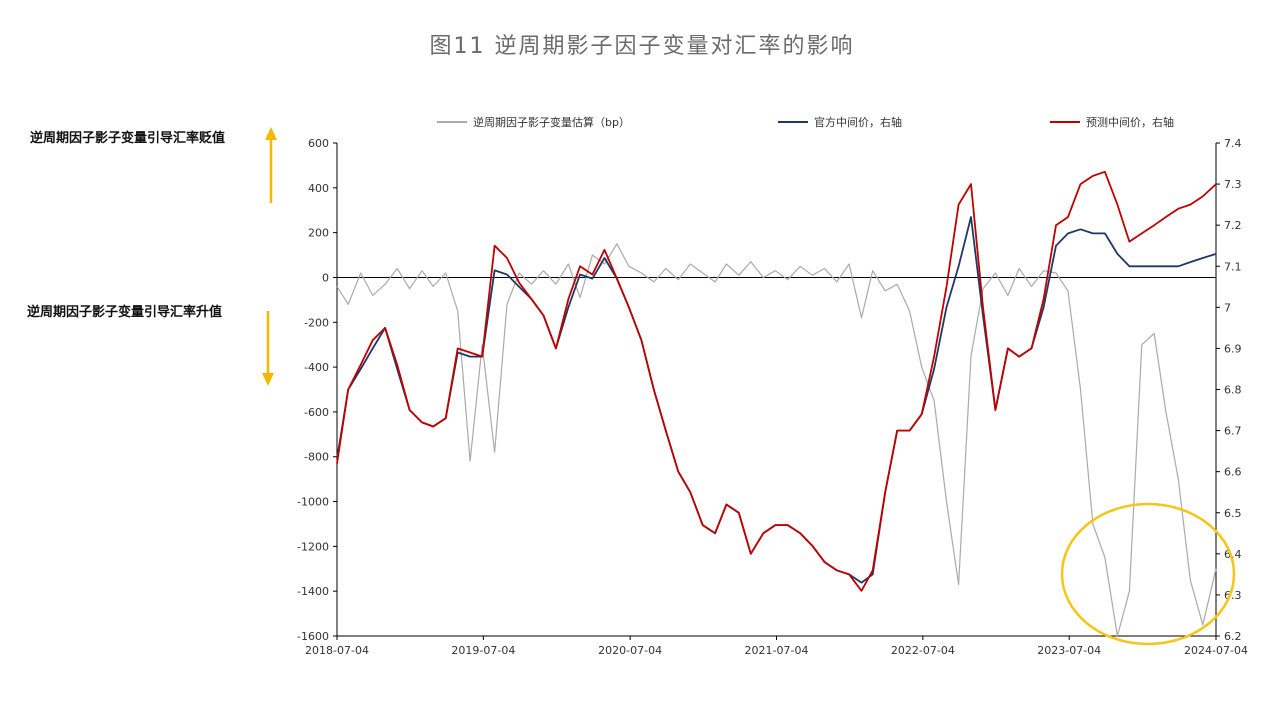 The height and width of the screenshot is (706, 1284). I want to click on left-y-tick-label: -1000, so click(313, 502).